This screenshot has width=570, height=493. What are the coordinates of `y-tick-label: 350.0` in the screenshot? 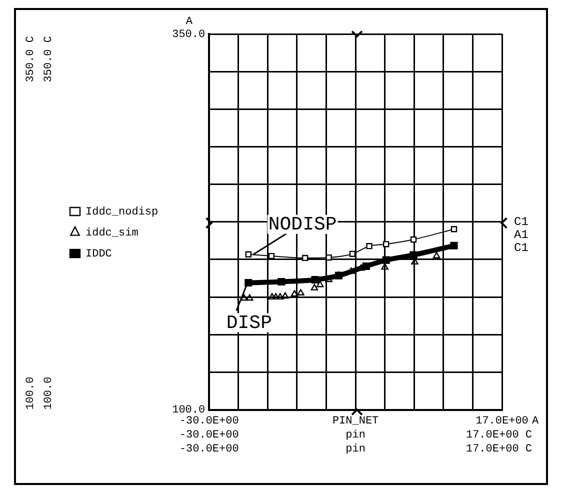 It's located at (189, 34).